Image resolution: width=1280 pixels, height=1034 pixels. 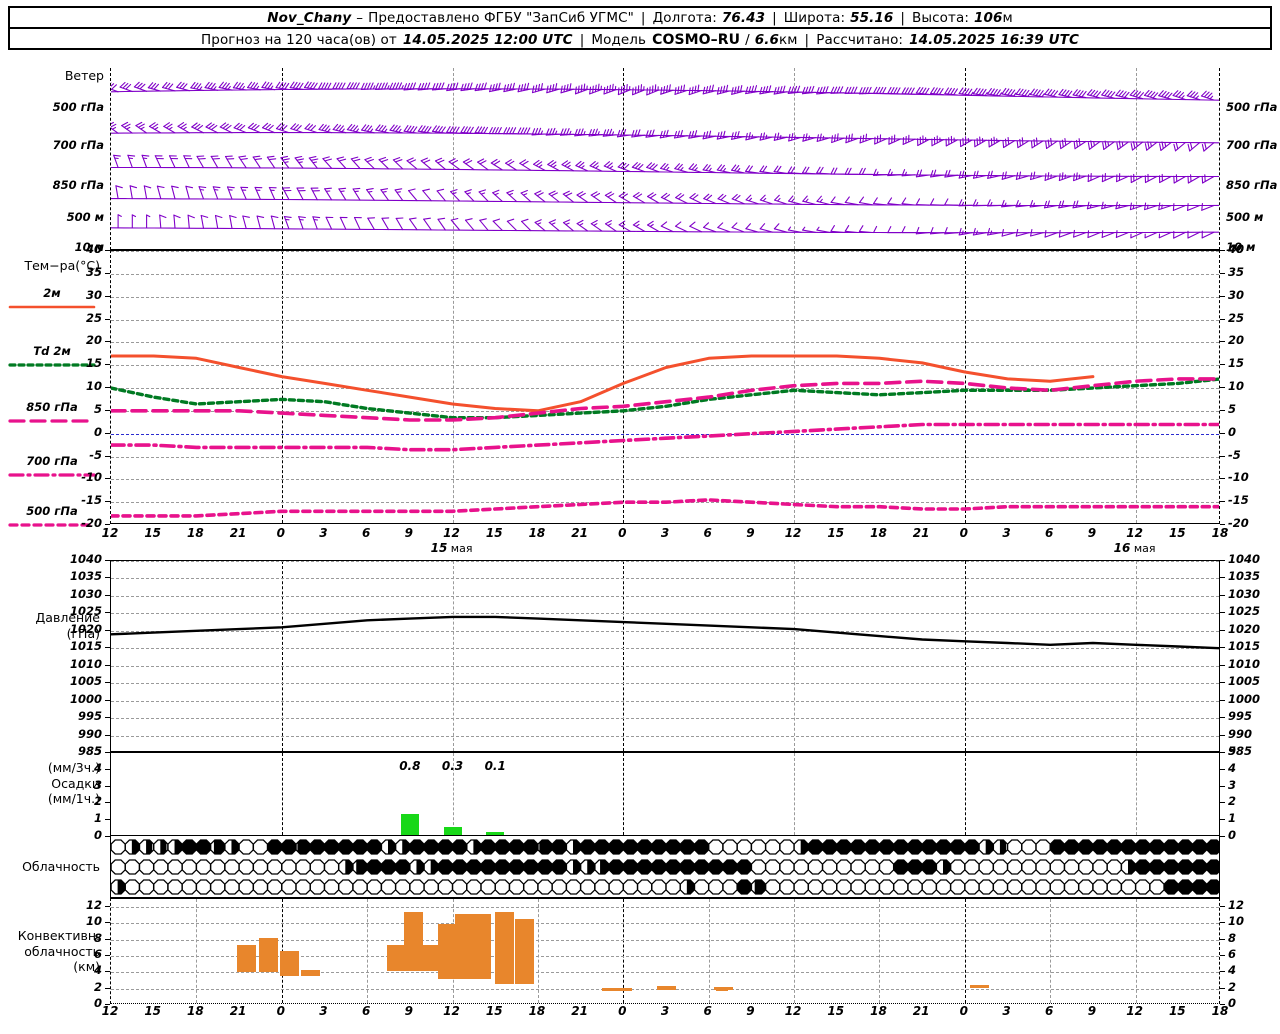 I want to click on axis-tick-label: 12, so click(x=1236, y=905).